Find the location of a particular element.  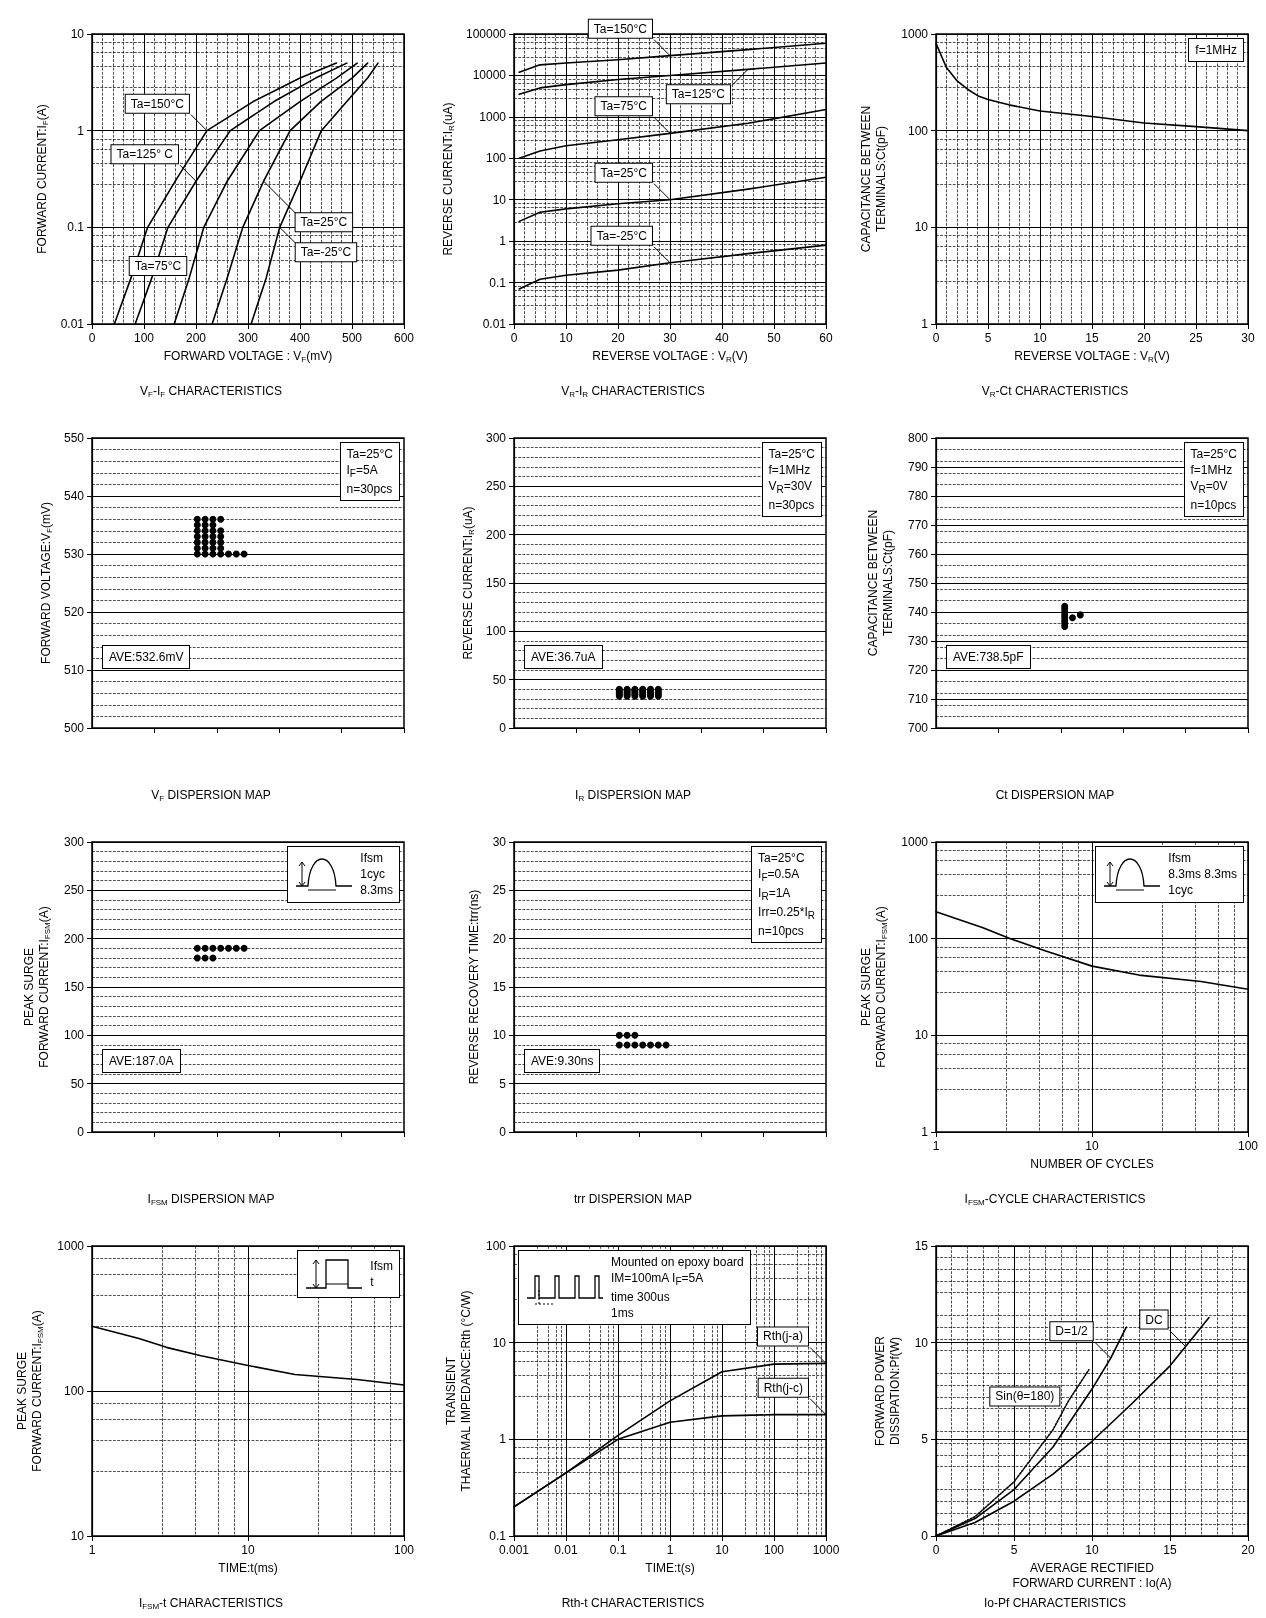

y-tick-label: 530 is located at coordinates (74, 554).